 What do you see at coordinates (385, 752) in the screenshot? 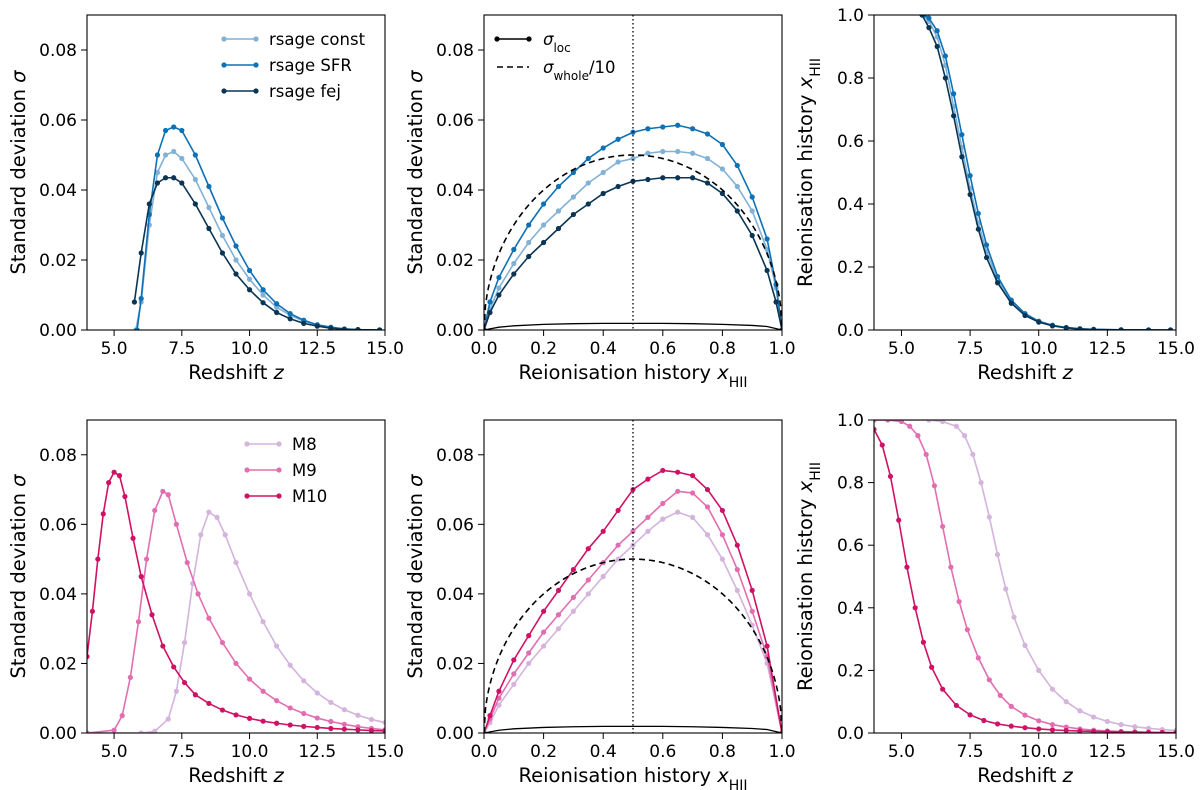
I see `x-tick-label: 15.0` at bounding box center [385, 752].